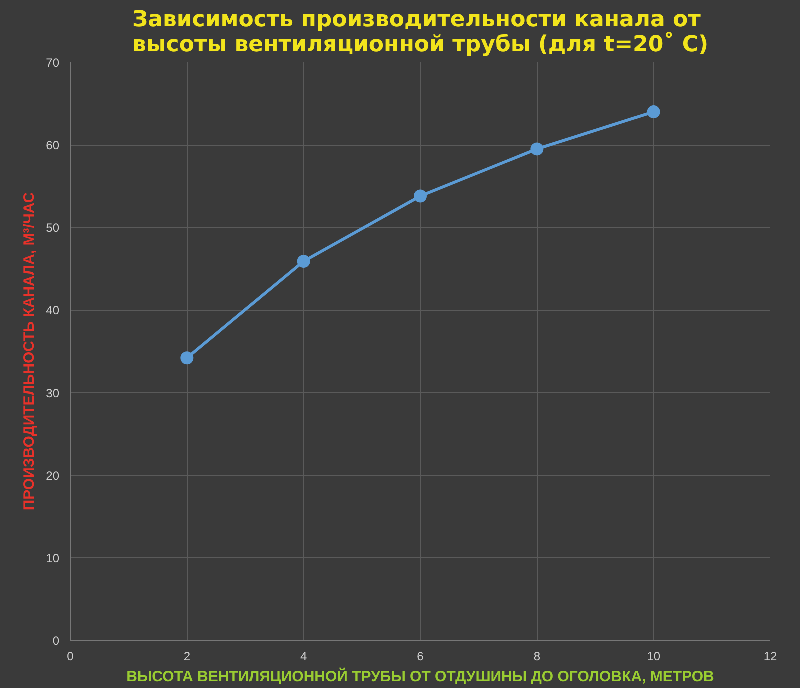  Describe the element at coordinates (187, 657) in the screenshot. I see `x-tick-label: 2` at that location.